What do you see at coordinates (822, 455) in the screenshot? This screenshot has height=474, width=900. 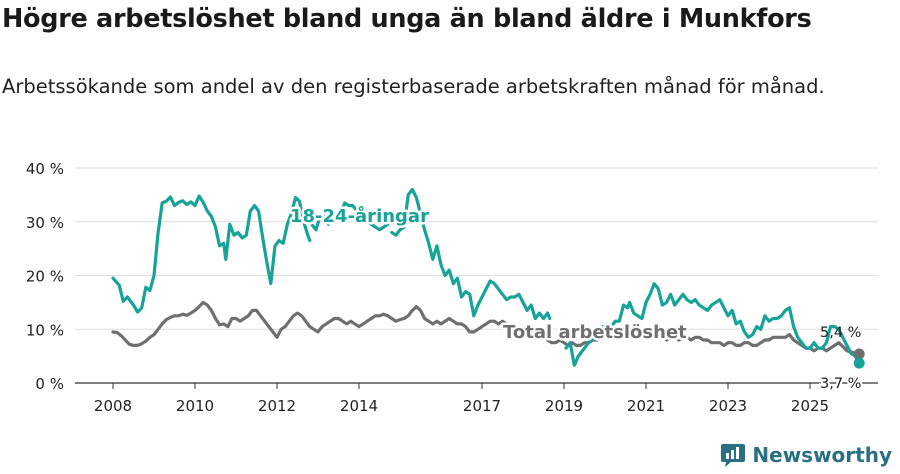 I see `brand-name: Newsworthy` at bounding box center [822, 455].